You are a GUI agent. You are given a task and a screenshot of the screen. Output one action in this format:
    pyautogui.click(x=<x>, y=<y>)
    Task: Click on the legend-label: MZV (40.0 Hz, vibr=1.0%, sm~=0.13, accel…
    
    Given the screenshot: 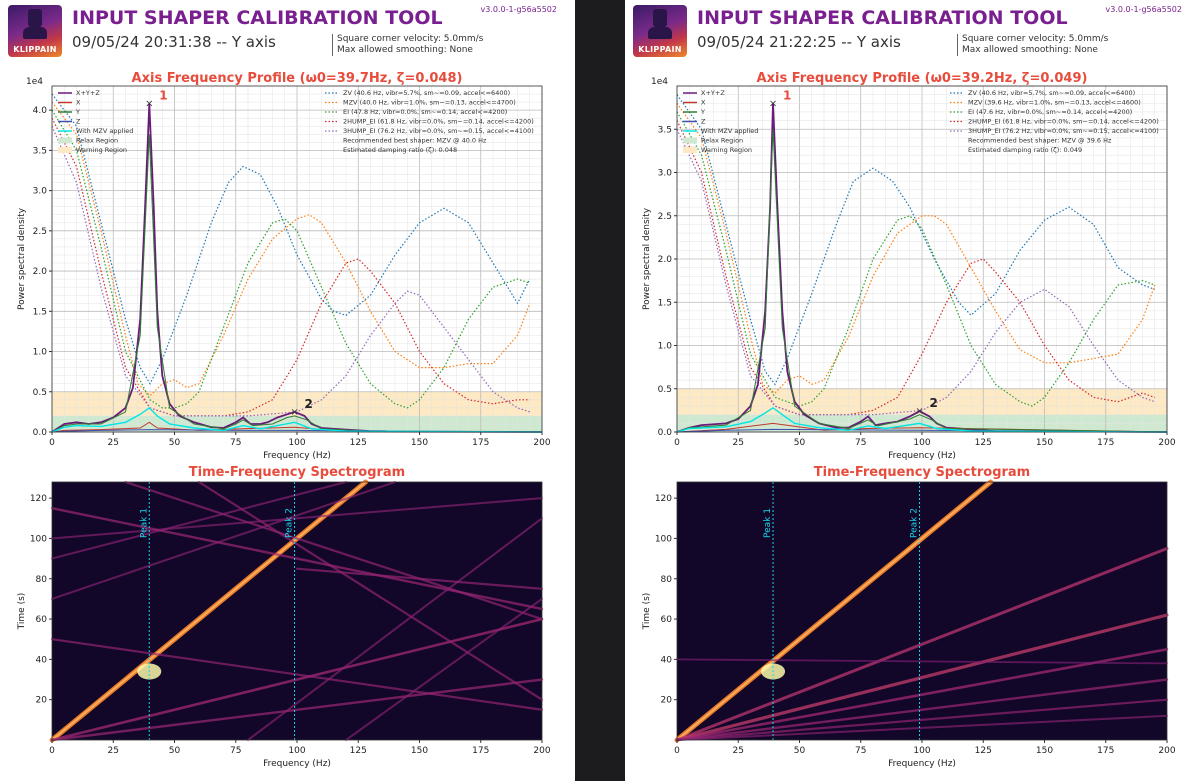 What is the action you would take?
    pyautogui.click(x=429, y=103)
    